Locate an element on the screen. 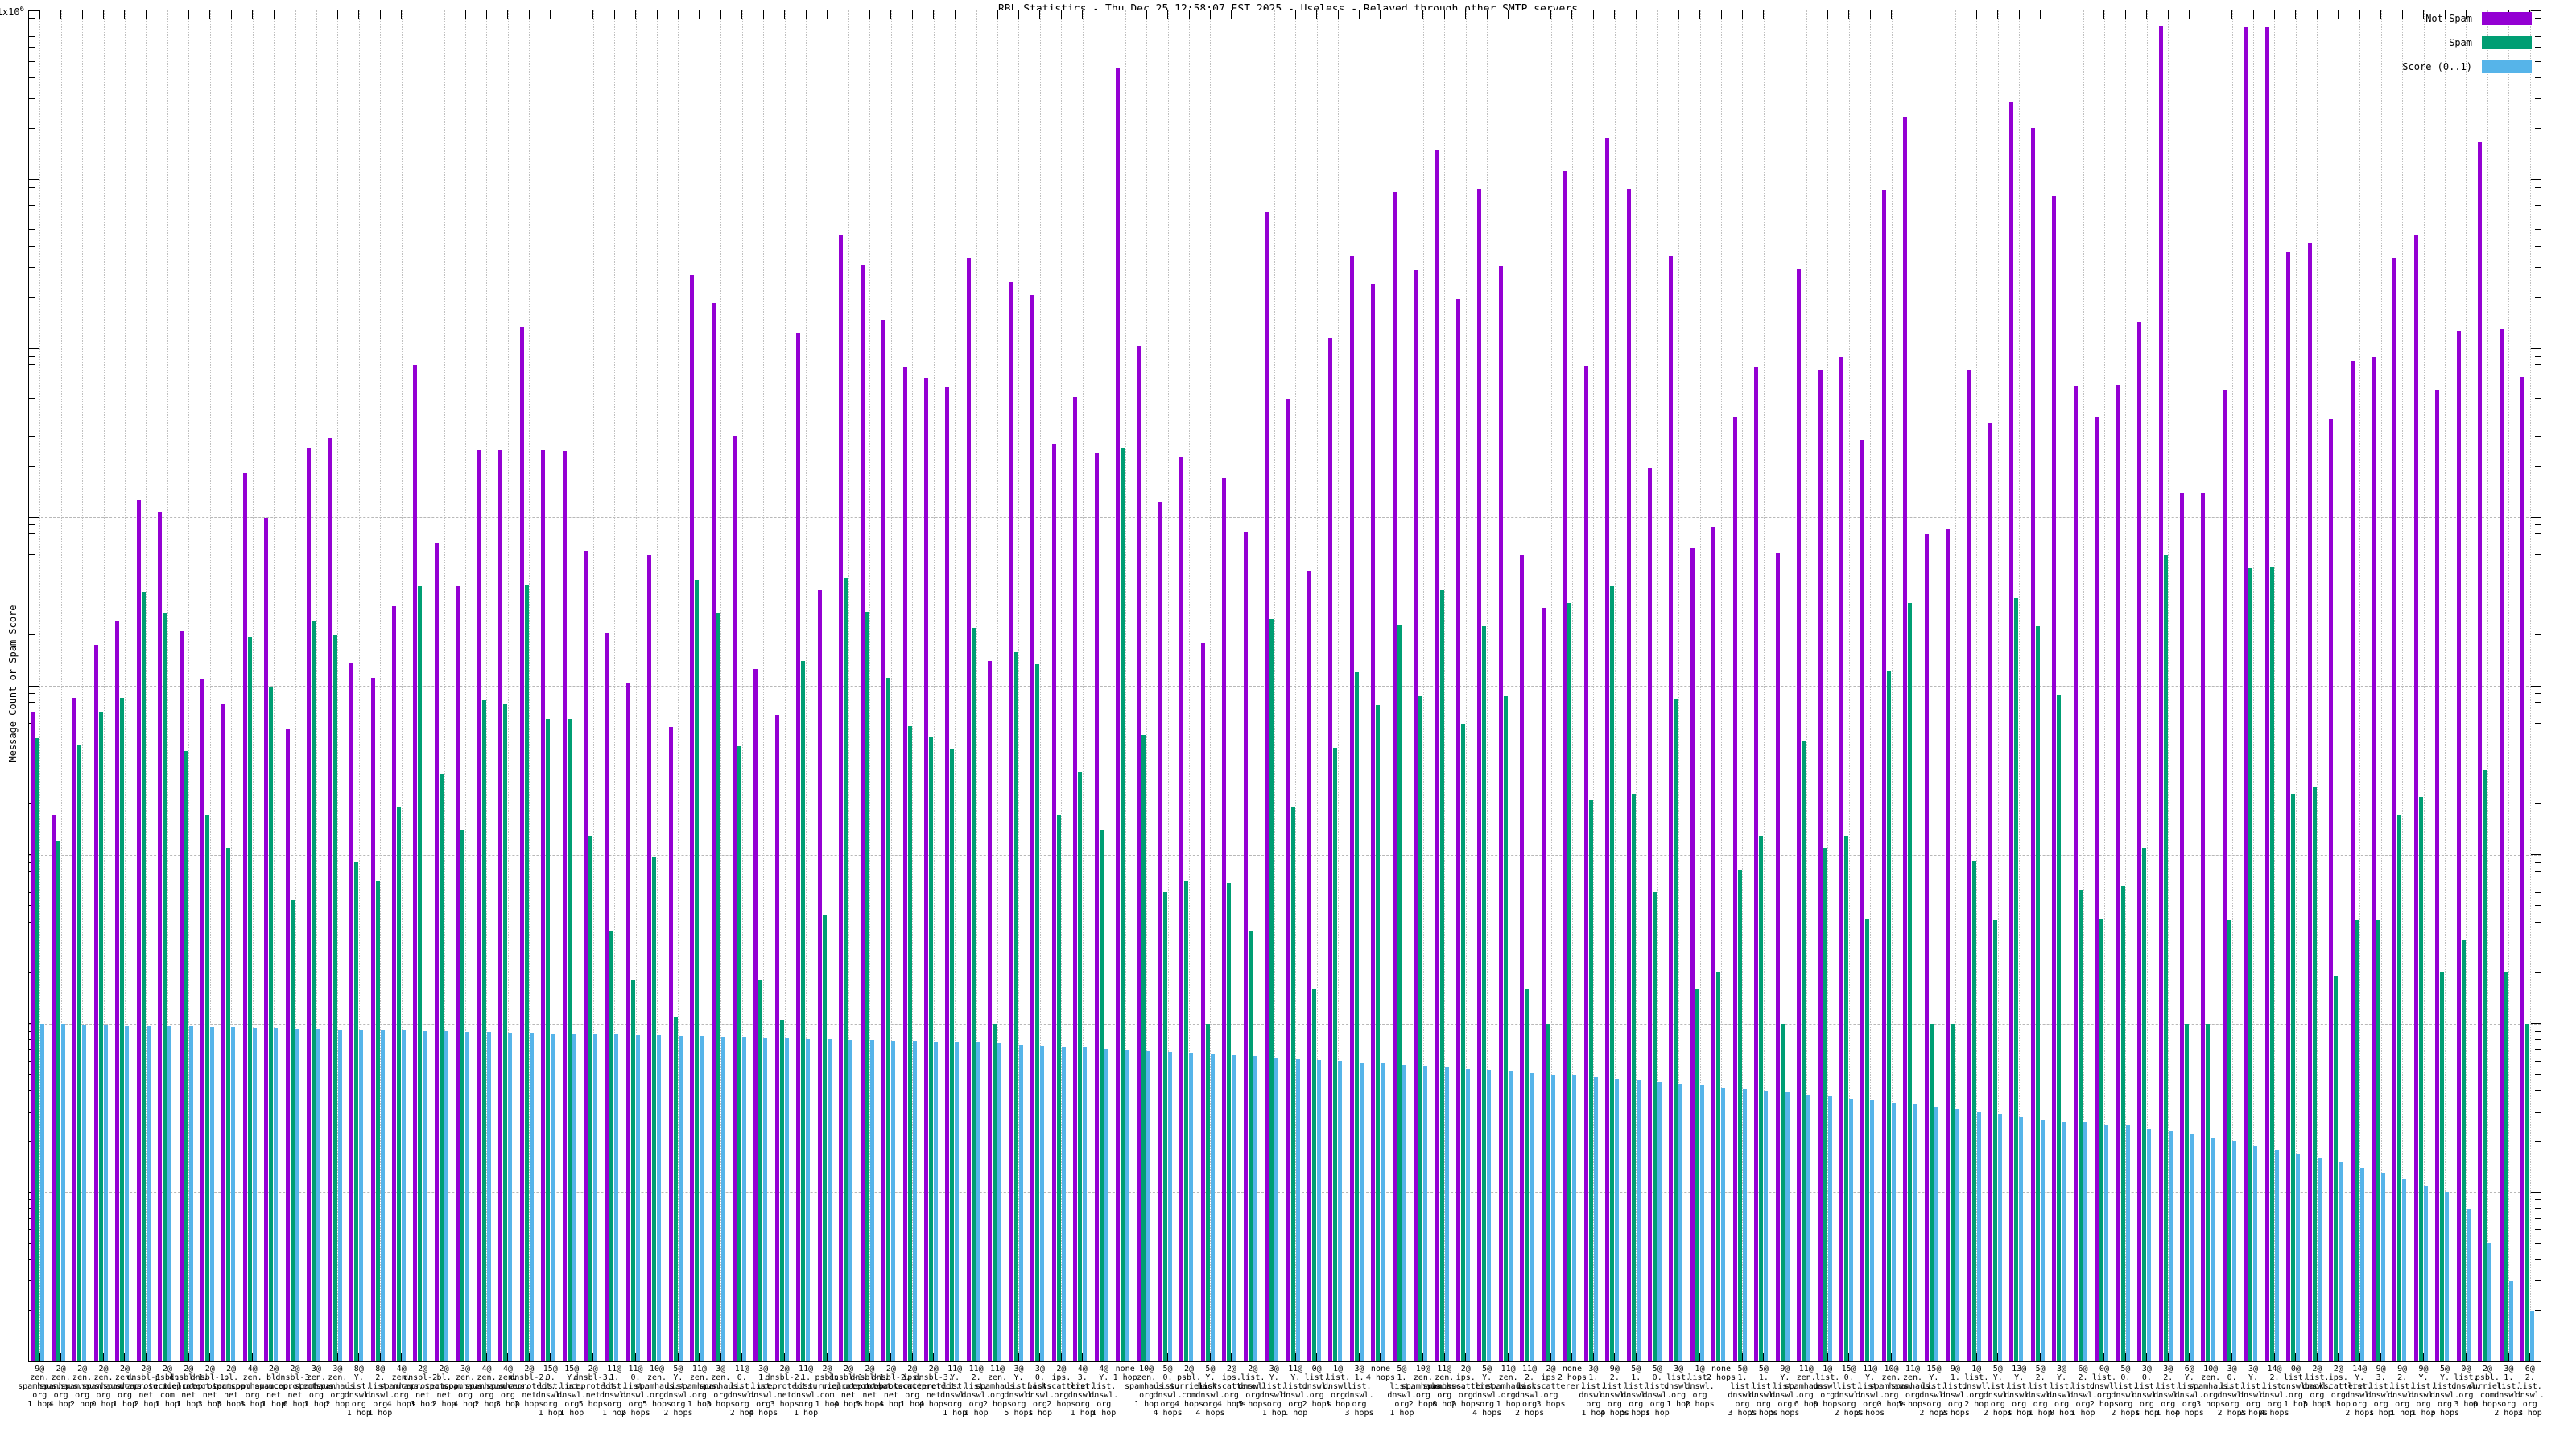 The image size is (2576, 1449). x-tick-label: 3@ 0. list. dnswl. org 1 hop is located at coordinates (1040, 1391).